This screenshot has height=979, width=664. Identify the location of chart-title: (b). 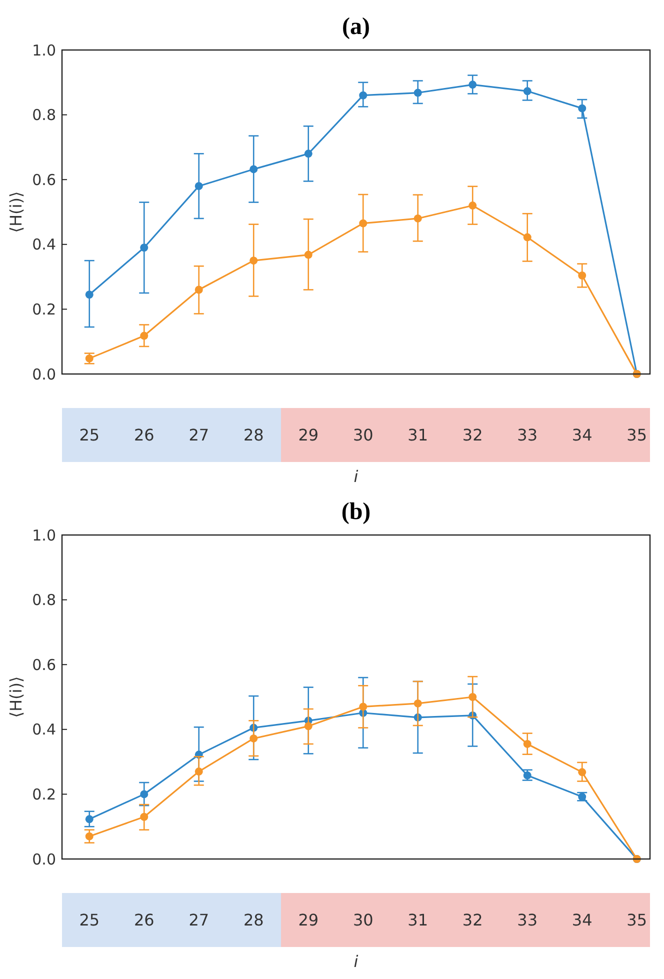
(356, 512).